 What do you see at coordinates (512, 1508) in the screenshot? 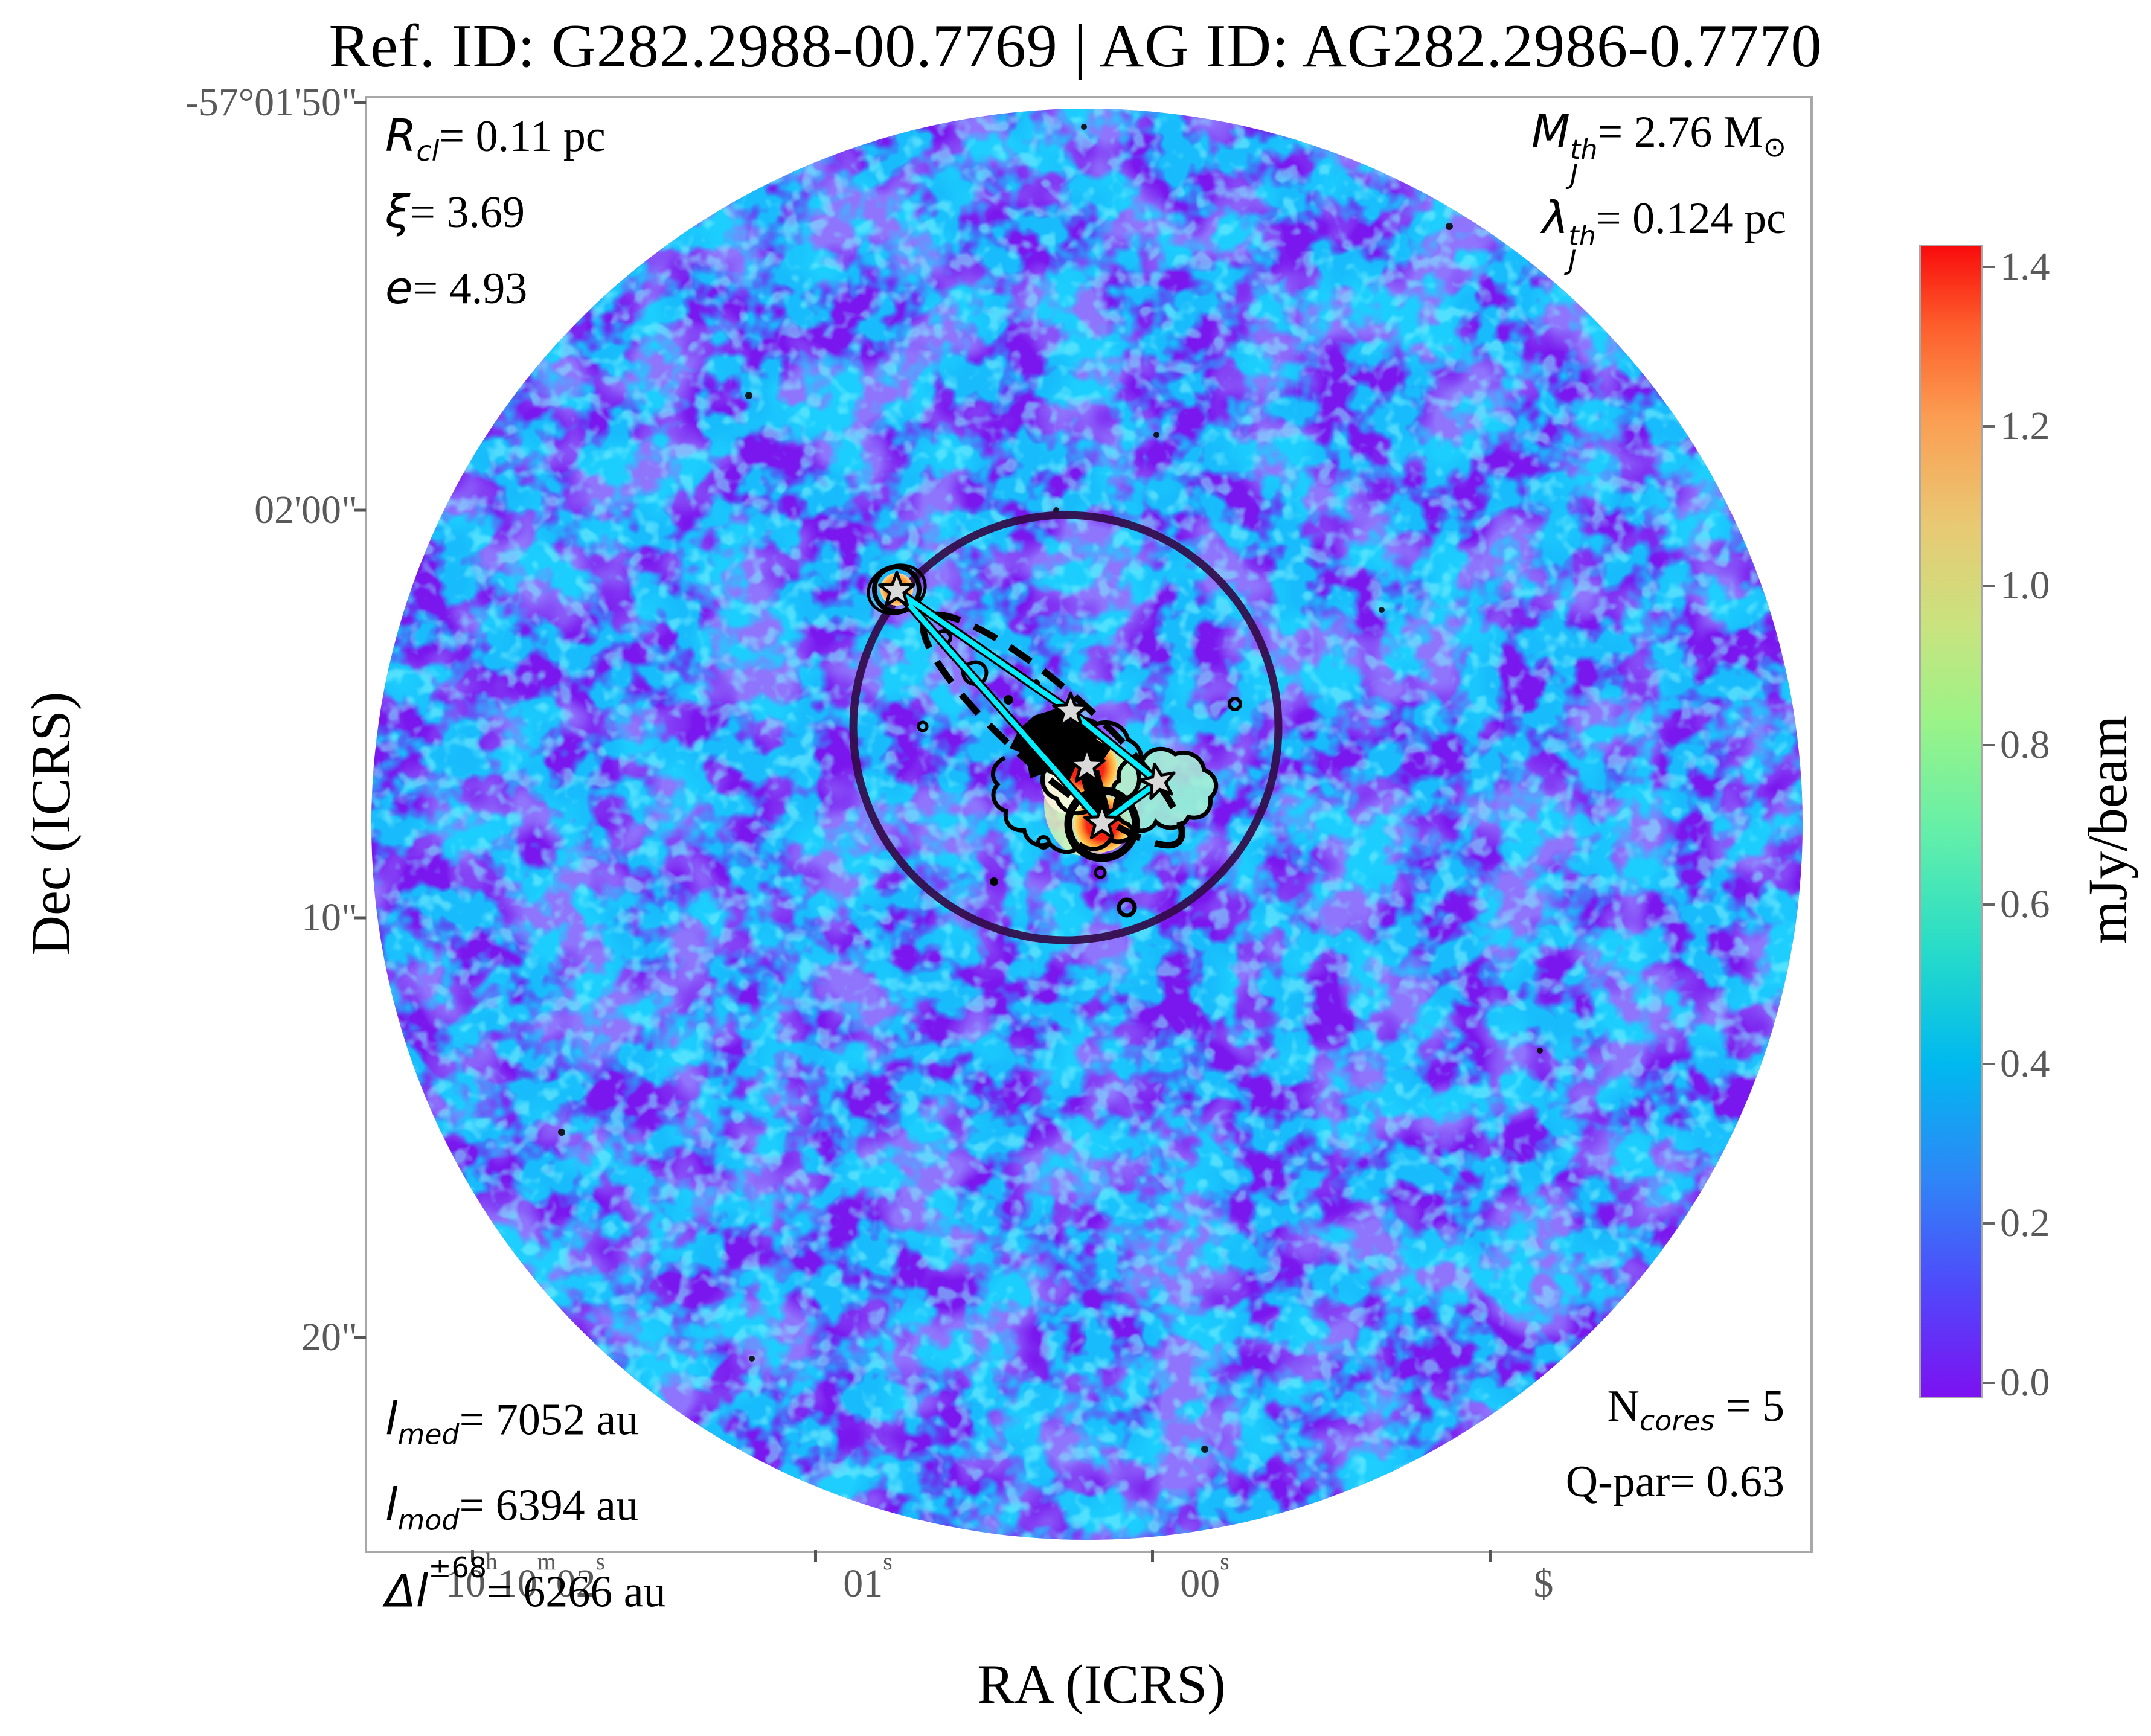
I see `annotation-lmod: lmod= 6394 au` at bounding box center [512, 1508].